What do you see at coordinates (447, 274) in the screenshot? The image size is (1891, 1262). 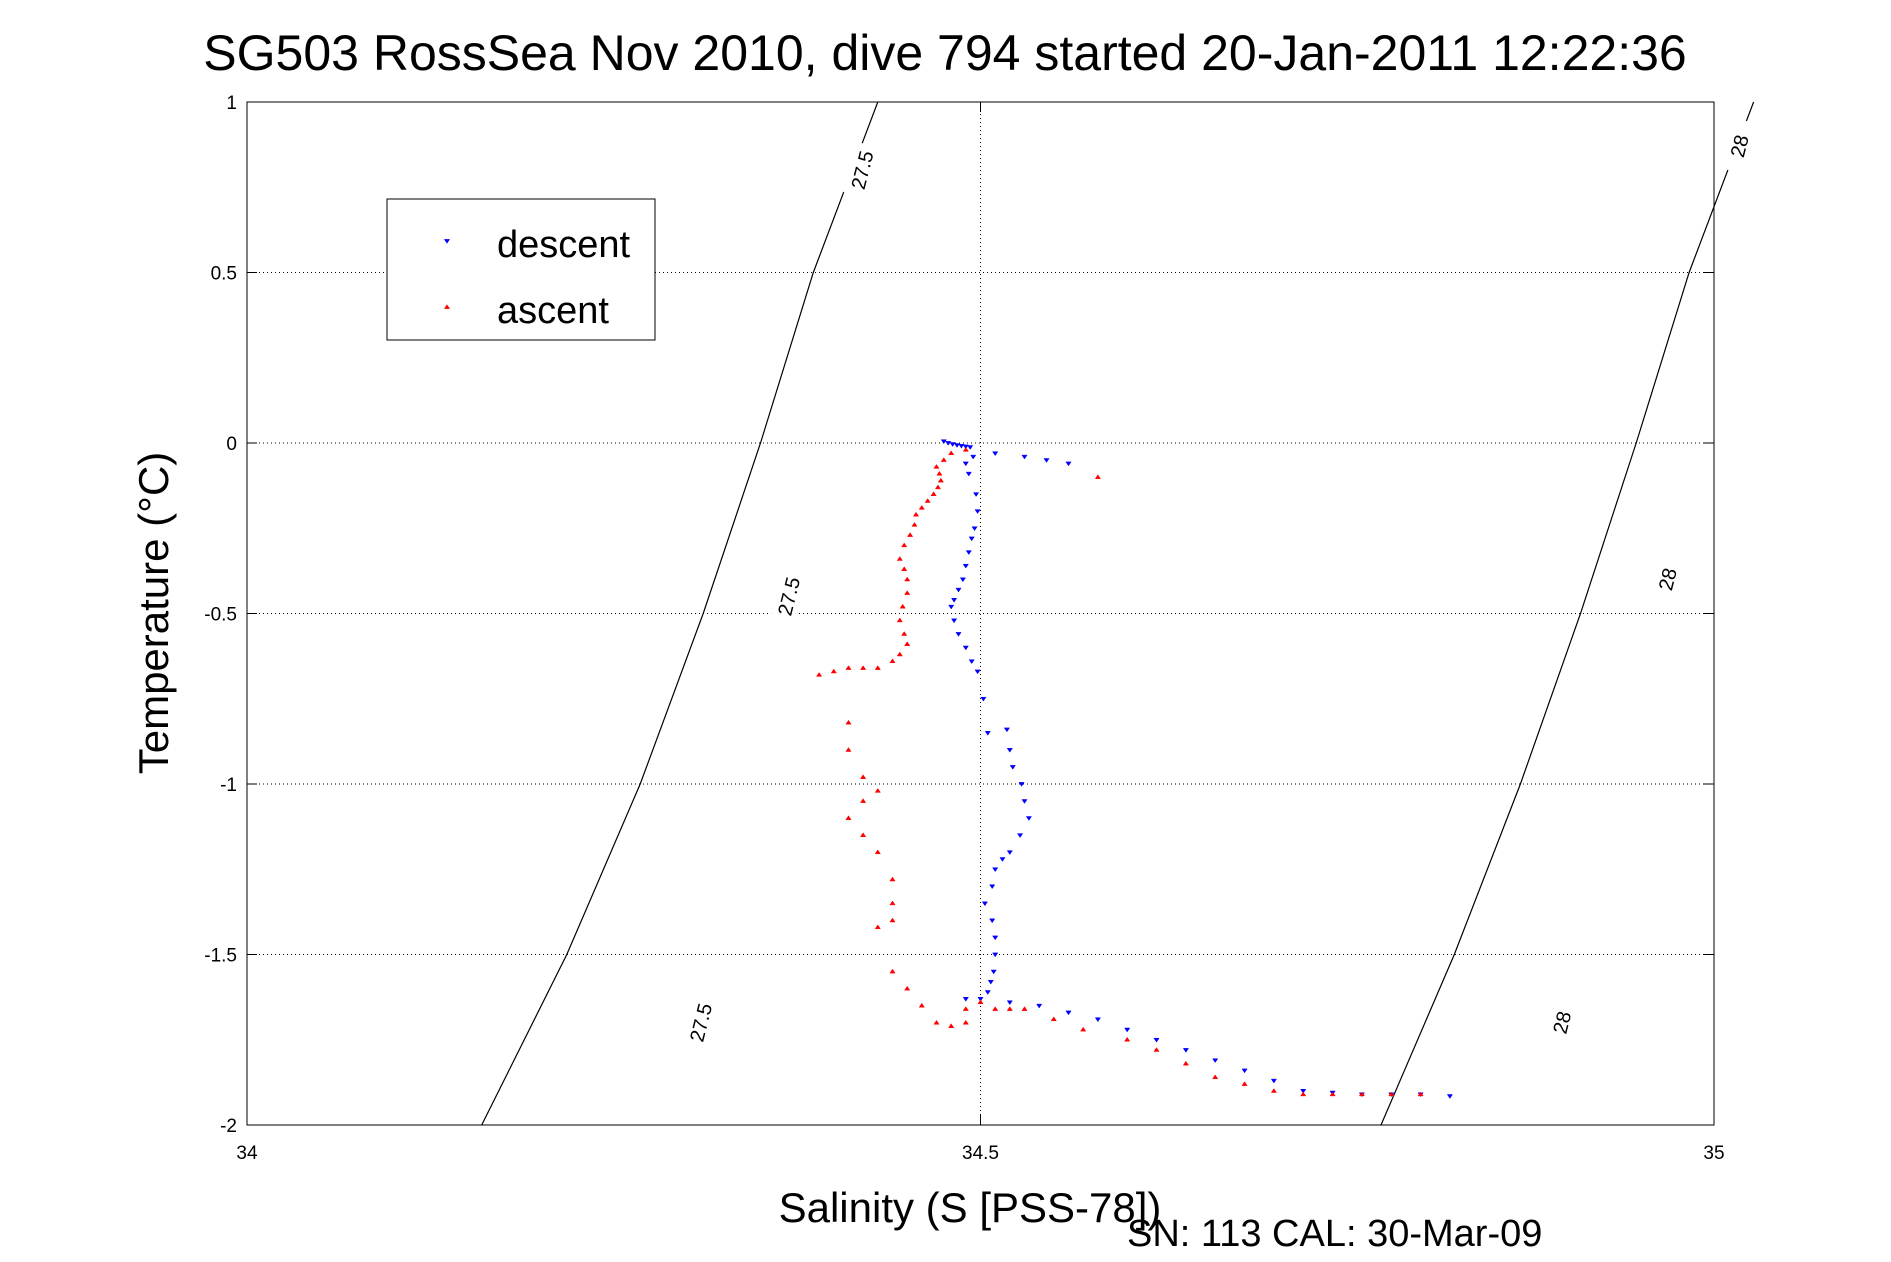 I see `legend-markers` at bounding box center [447, 274].